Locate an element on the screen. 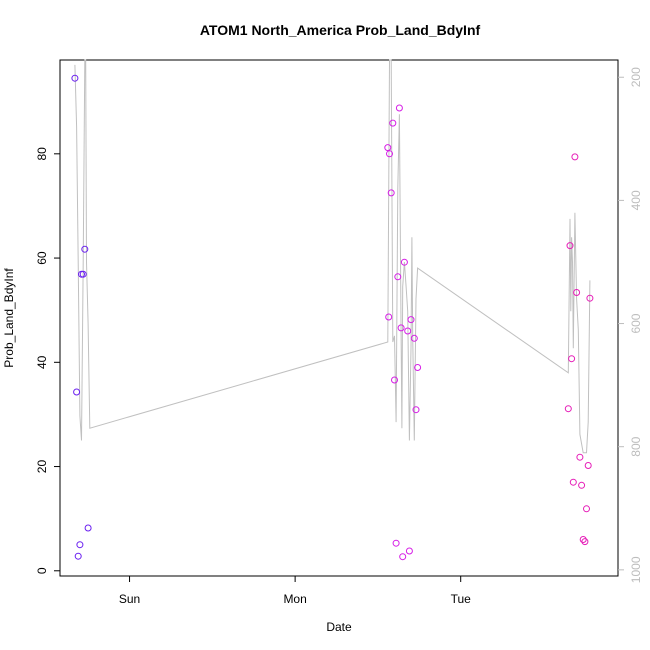 The height and width of the screenshot is (650, 650). x-tick-label: Sun is located at coordinates (129, 599).